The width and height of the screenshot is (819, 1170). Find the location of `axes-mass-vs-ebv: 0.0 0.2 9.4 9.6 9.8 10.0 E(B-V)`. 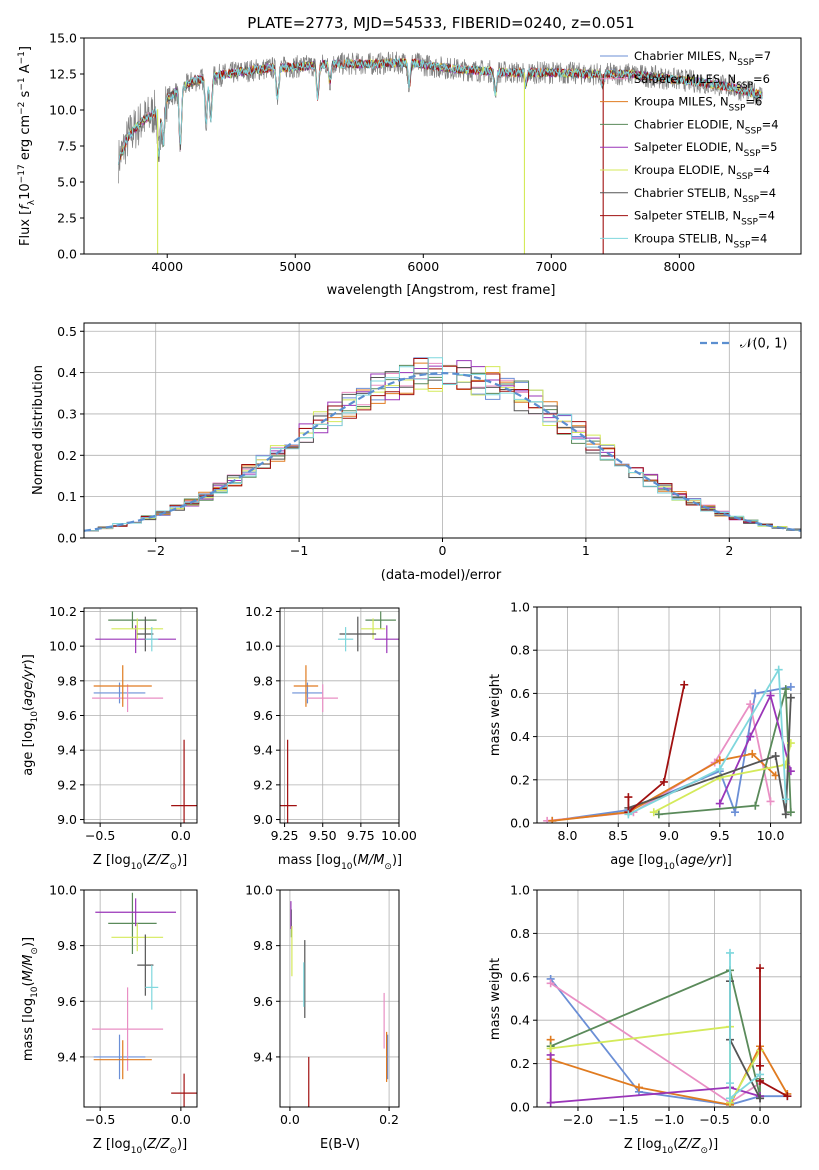

axes-mass-vs-ebv: 0.0 0.2 9.4 9.6 9.8 10.0 E(B-V) is located at coordinates (322, 1017).